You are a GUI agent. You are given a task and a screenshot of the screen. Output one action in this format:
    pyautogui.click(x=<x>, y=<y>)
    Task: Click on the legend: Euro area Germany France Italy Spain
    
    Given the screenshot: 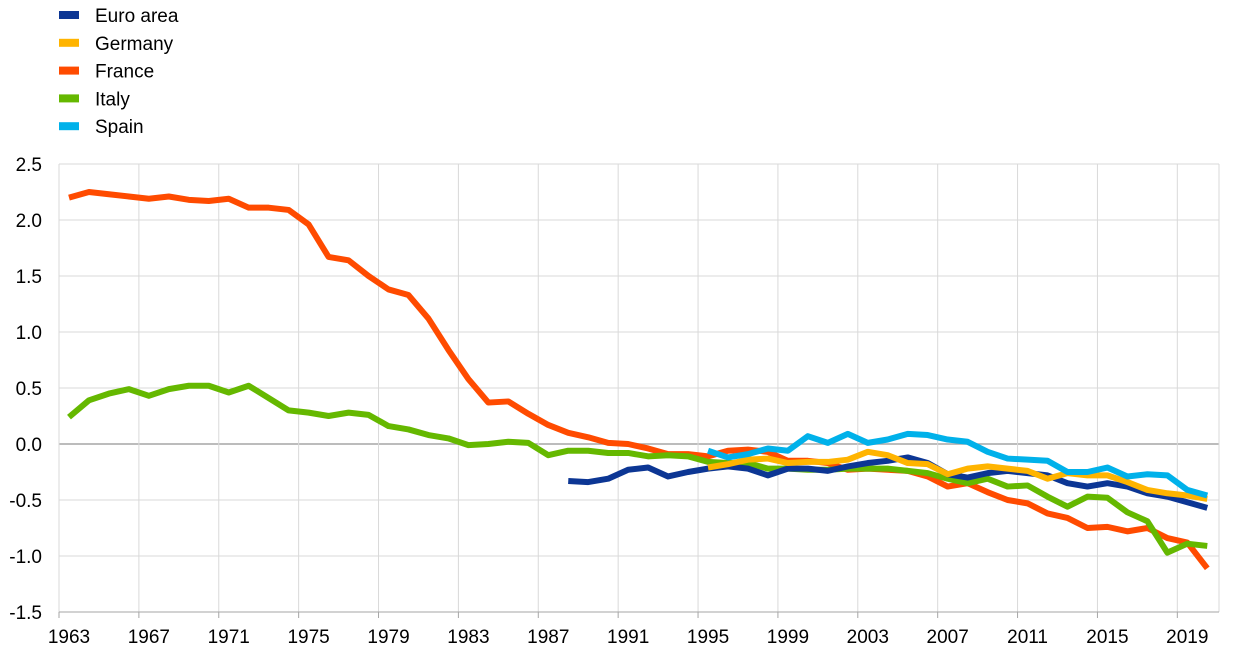 What is the action you would take?
    pyautogui.click(x=119, y=72)
    